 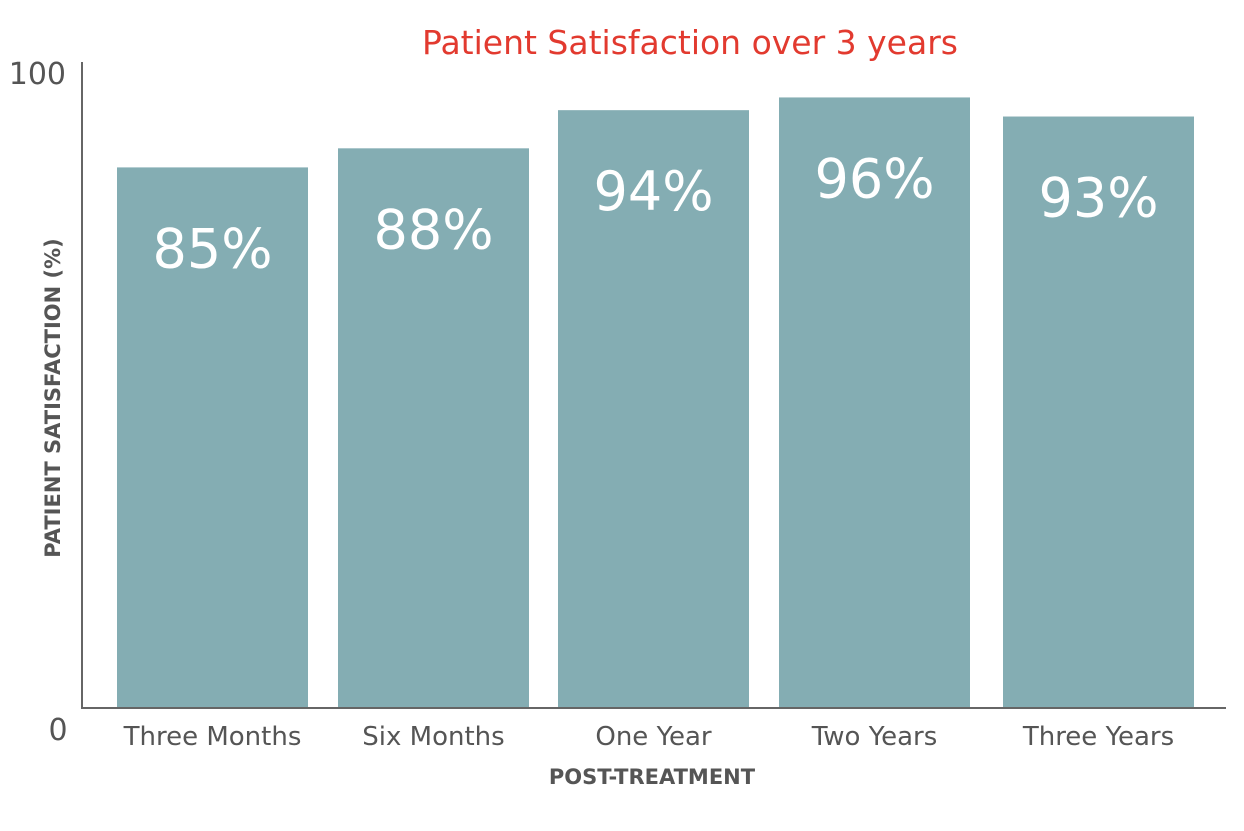 I want to click on bar-value-label: 88%, so click(x=433, y=229).